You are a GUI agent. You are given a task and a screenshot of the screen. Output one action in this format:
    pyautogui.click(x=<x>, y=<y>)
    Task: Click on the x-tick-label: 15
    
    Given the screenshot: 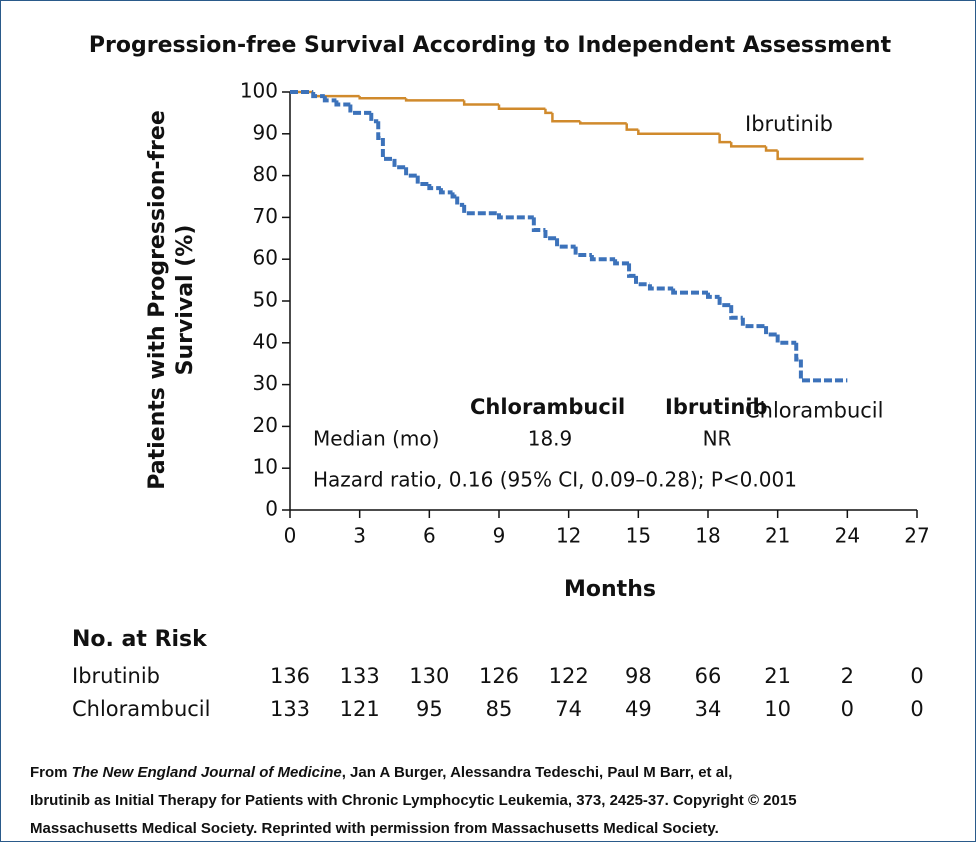 What is the action you would take?
    pyautogui.click(x=638, y=536)
    